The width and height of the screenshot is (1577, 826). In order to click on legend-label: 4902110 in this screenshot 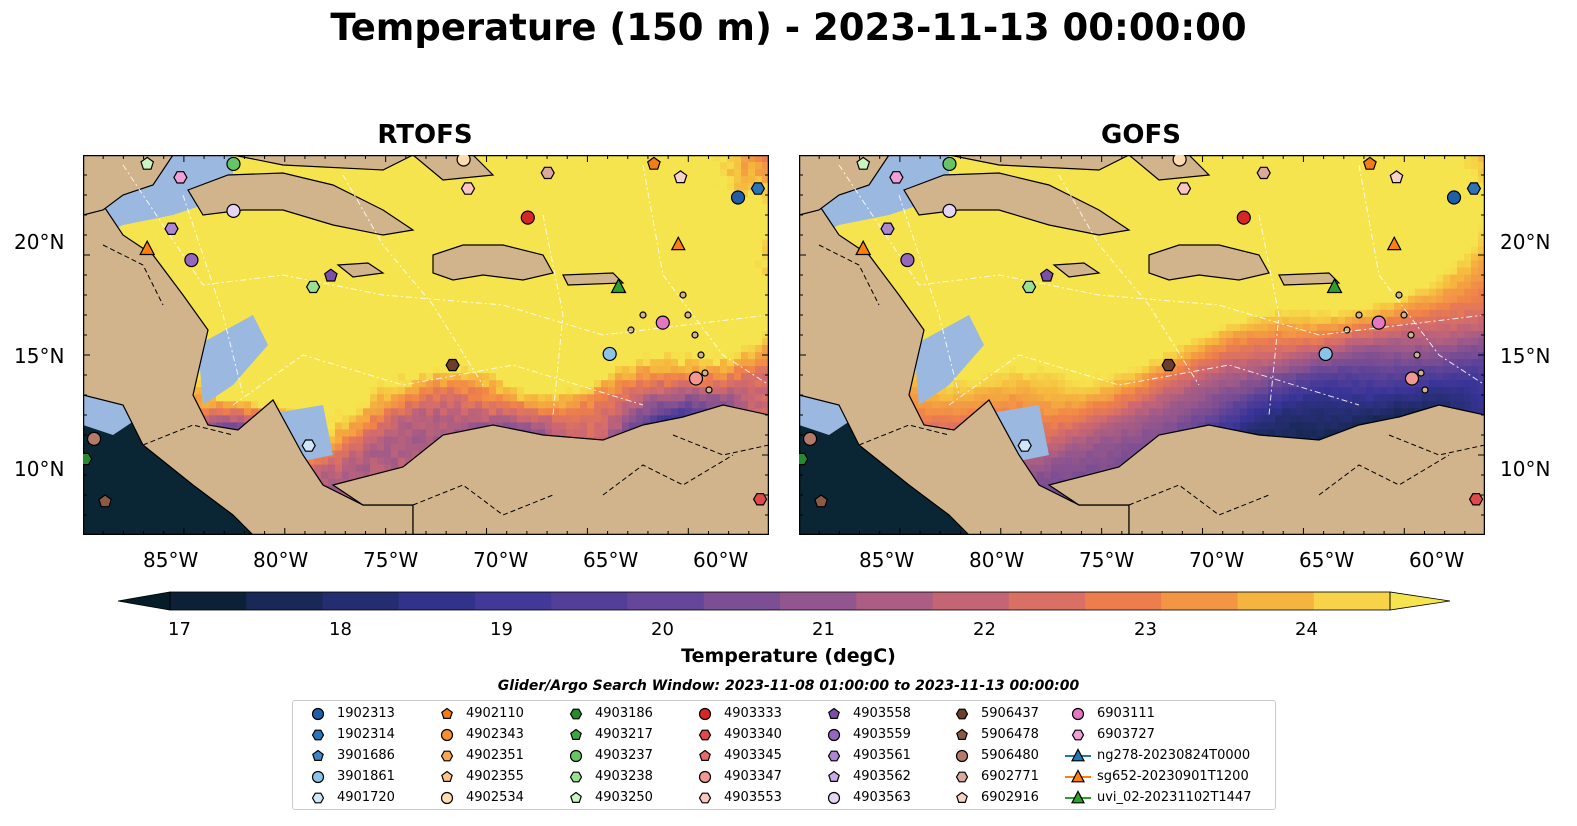, I will do `click(495, 713)`.